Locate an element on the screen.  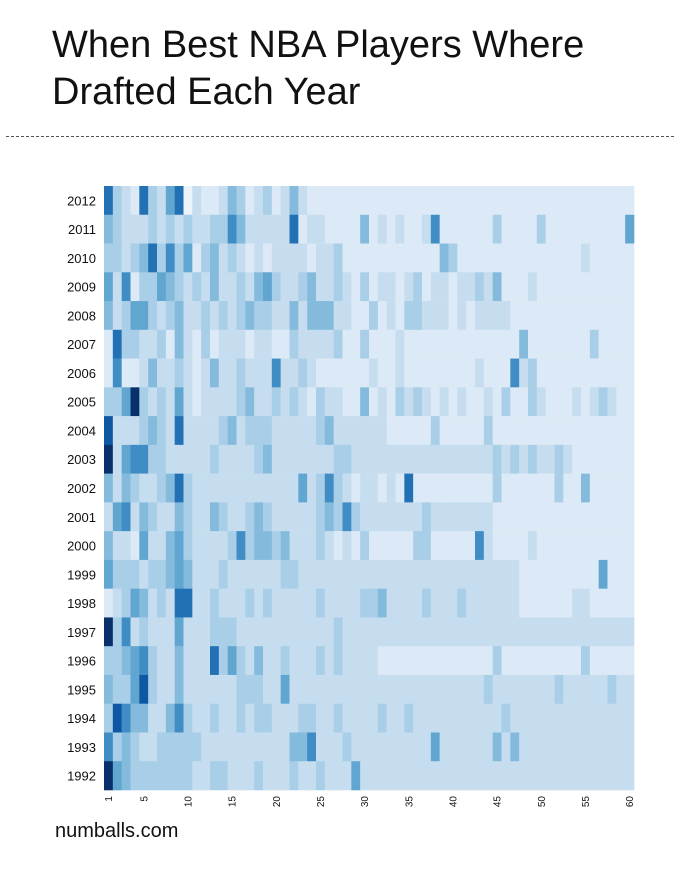
y-tick-label: 2010 is located at coordinates (81, 258).